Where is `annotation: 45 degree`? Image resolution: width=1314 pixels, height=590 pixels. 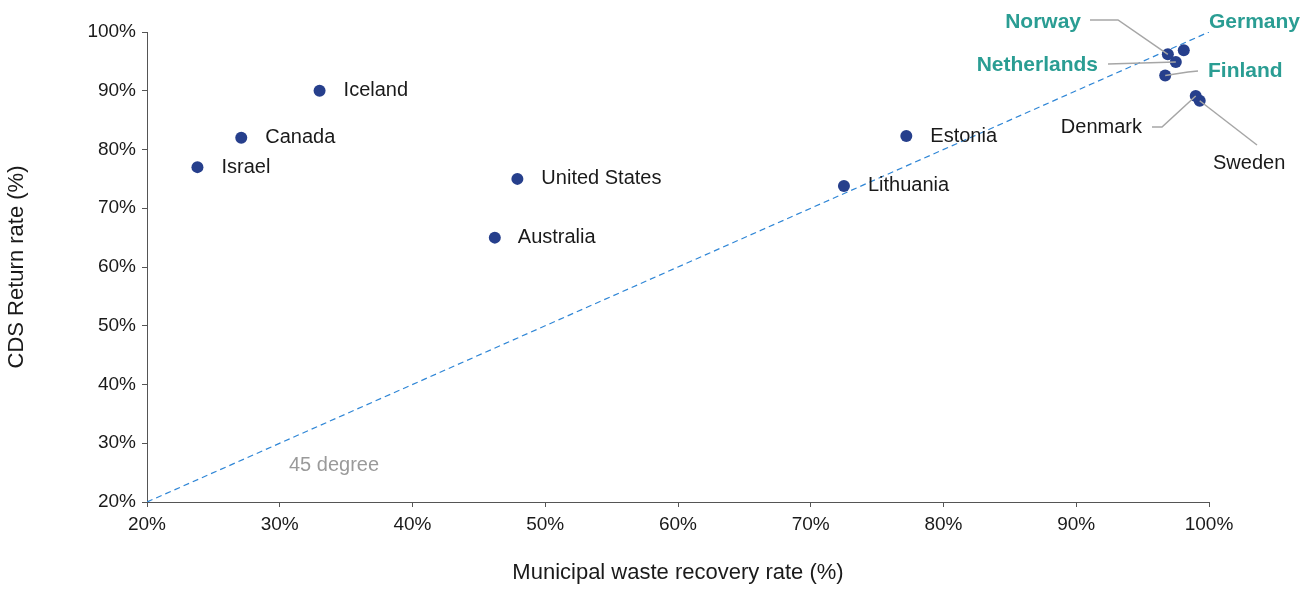 annotation: 45 degree is located at coordinates (334, 463).